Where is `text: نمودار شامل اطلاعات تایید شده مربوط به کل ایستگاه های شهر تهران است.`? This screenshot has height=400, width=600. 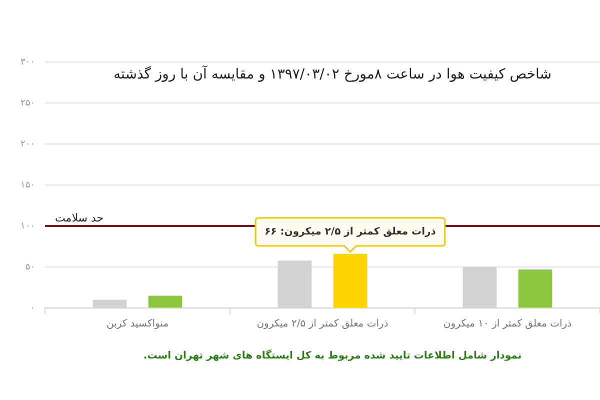
text: نمودار شامل اطلاعات تایید شده مربوط به کل ایستگاه های شهر تهران است. is located at coordinates (332, 355).